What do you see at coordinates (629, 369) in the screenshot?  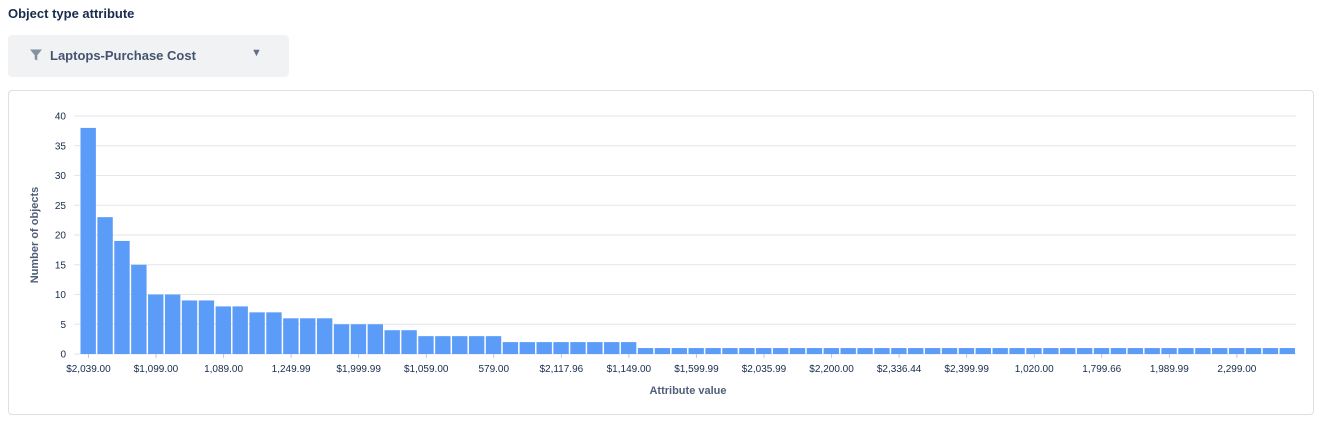 I see `x-tick-label: $1,149.00` at bounding box center [629, 369].